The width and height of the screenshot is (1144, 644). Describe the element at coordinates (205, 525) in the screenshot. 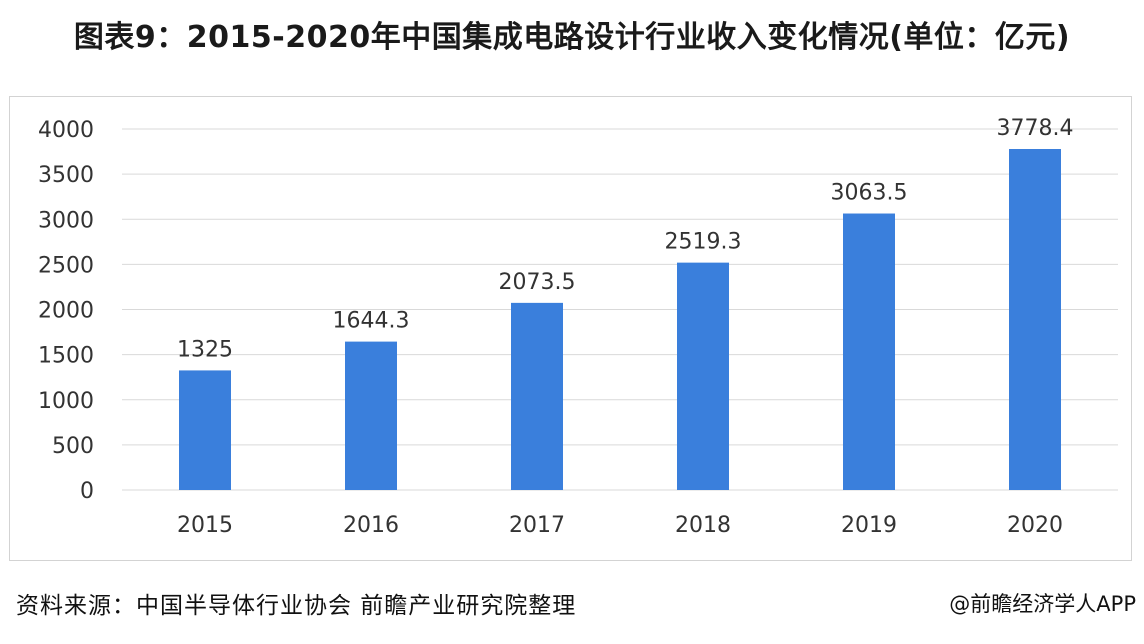

I see `x-tick-label: 2015` at that location.